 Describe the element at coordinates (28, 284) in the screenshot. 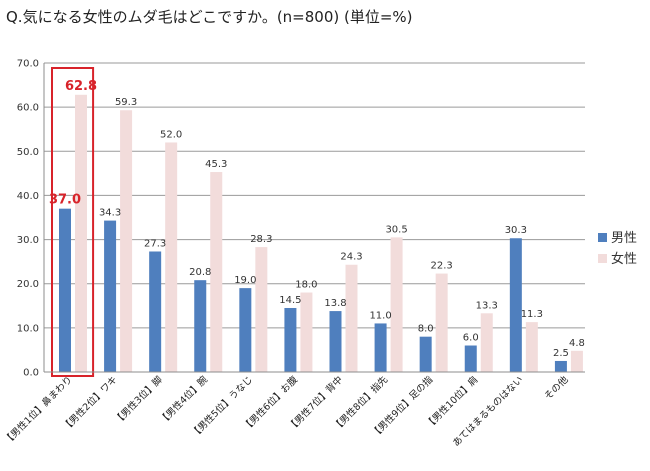

I see `y-tick-label: 20.0` at that location.